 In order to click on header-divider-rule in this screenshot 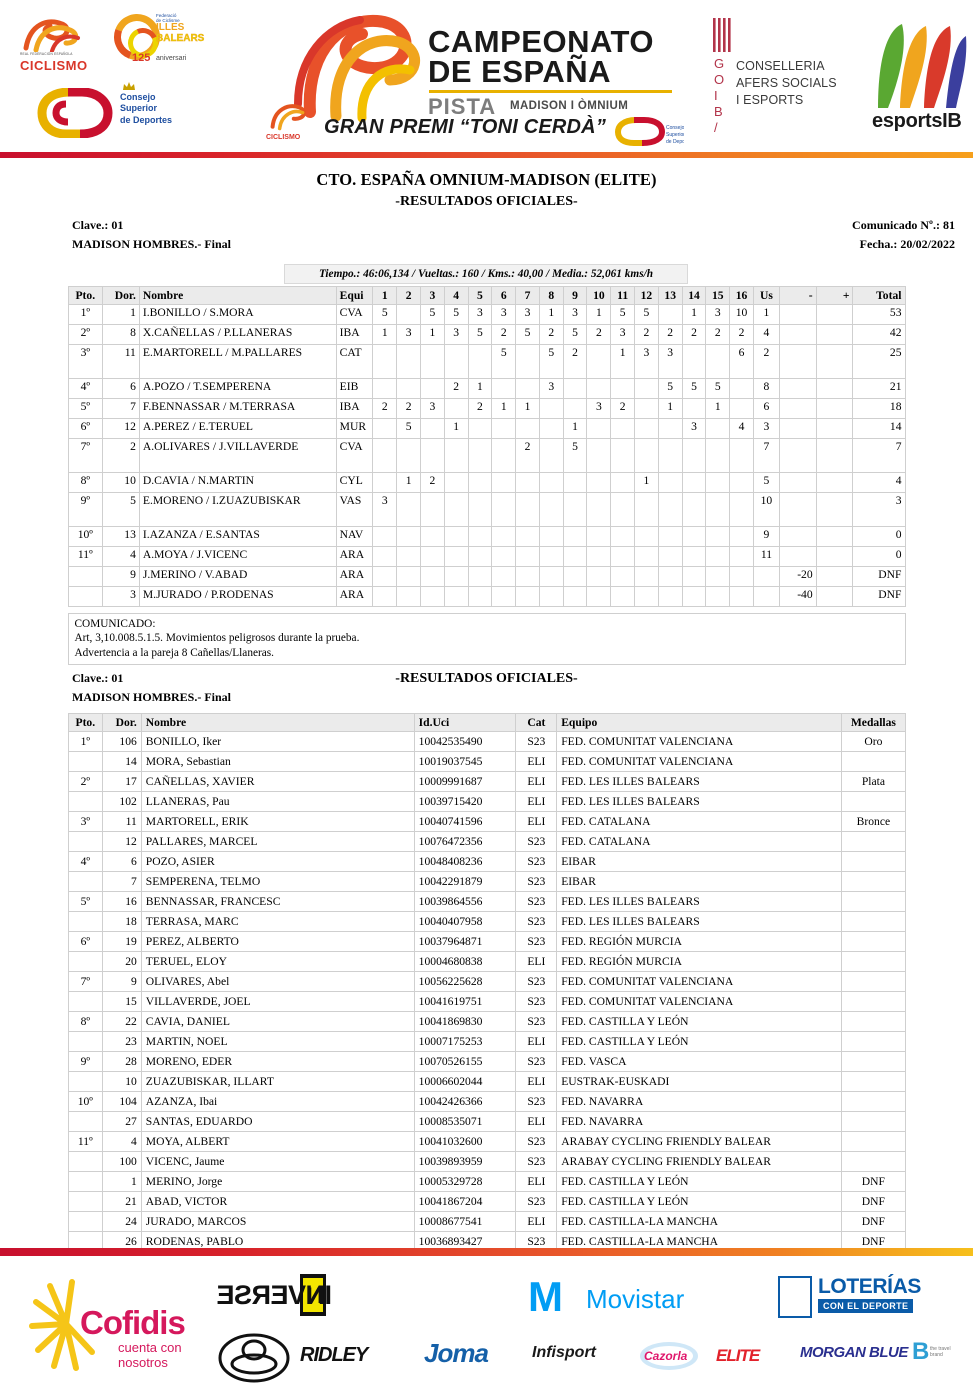, I will do `click(486, 155)`.